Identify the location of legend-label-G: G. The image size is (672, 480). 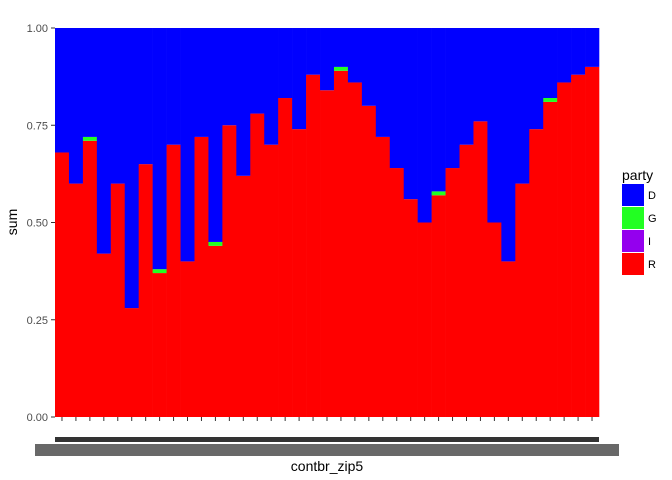
(652, 219).